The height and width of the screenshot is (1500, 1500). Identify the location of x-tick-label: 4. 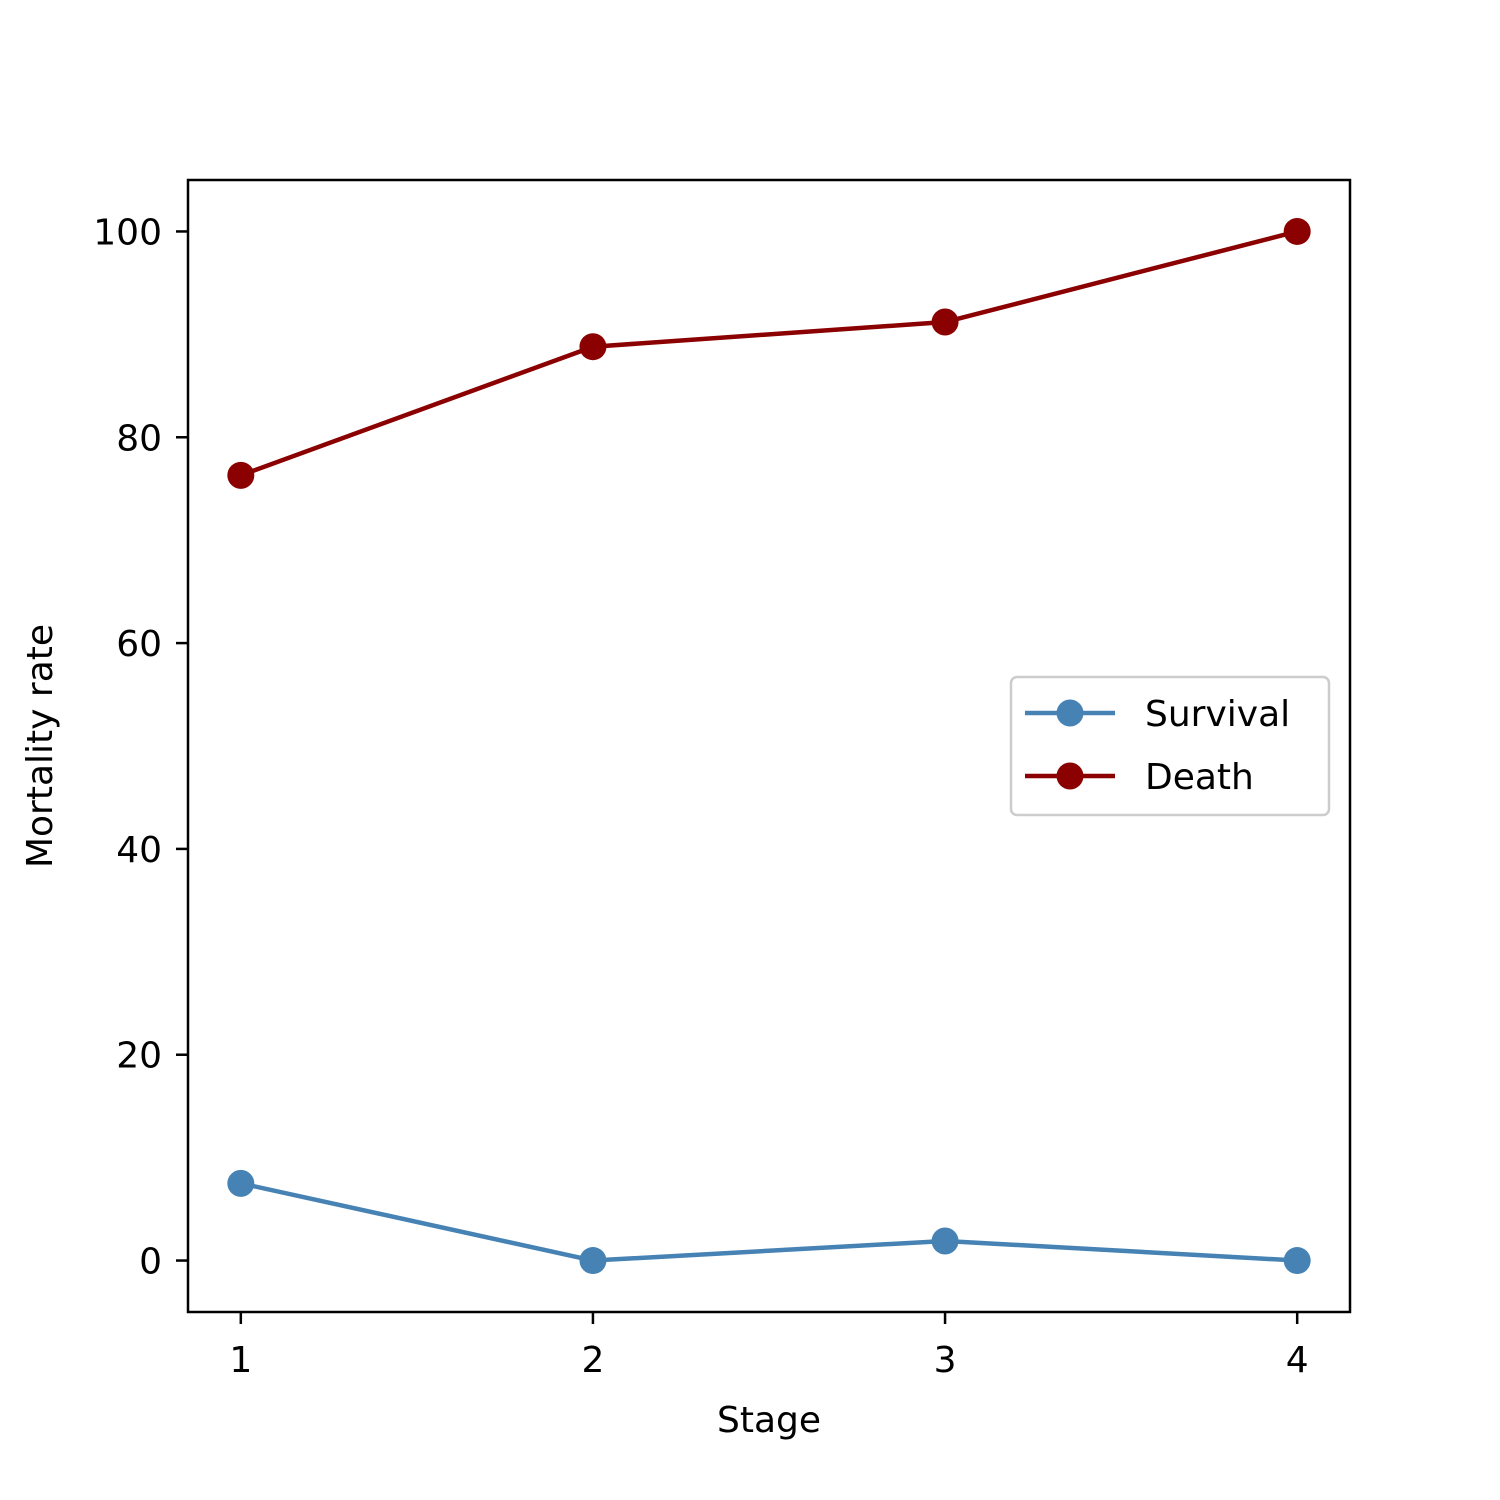
(1297, 1360).